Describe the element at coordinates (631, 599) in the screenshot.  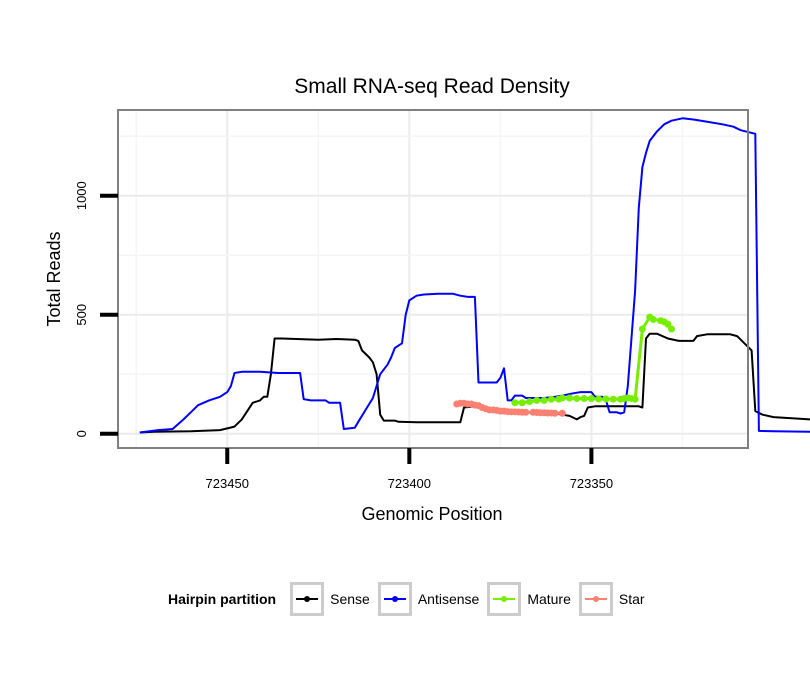
I see `legend-label-star: Star` at that location.